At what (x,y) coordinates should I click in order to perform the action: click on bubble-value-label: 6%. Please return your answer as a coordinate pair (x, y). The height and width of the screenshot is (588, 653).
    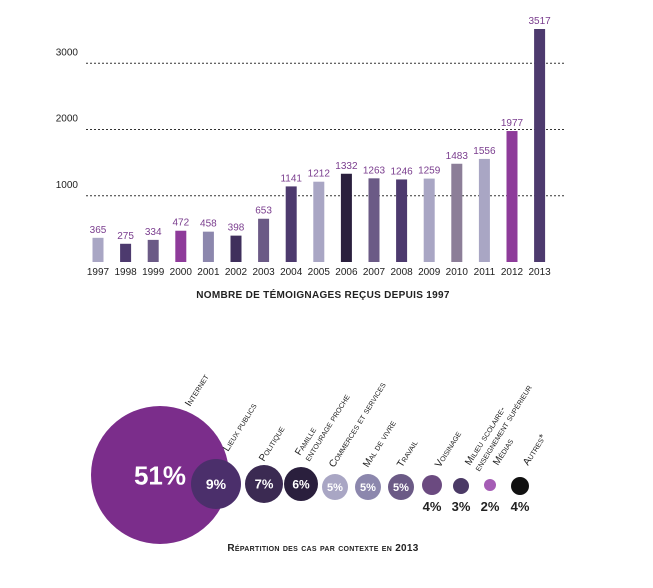
    Looking at the image, I should click on (301, 484).